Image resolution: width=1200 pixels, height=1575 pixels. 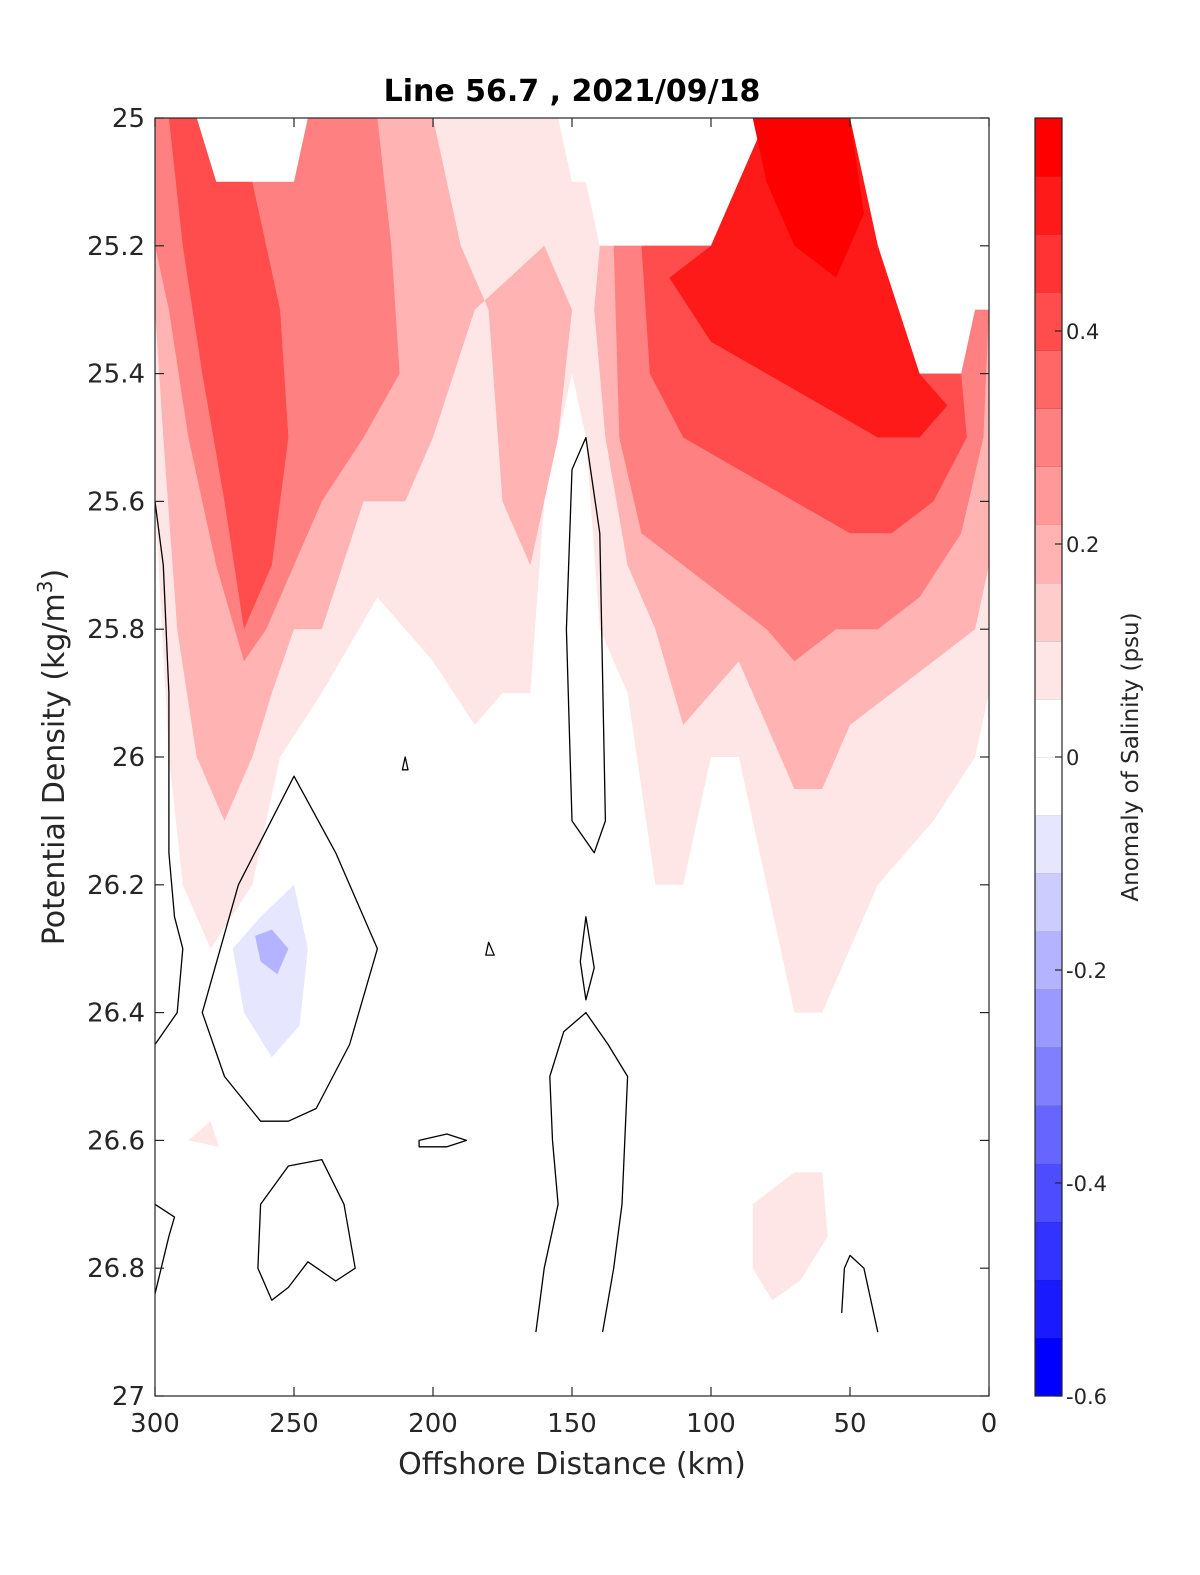 I want to click on x-tick-label: 150, so click(x=572, y=1424).